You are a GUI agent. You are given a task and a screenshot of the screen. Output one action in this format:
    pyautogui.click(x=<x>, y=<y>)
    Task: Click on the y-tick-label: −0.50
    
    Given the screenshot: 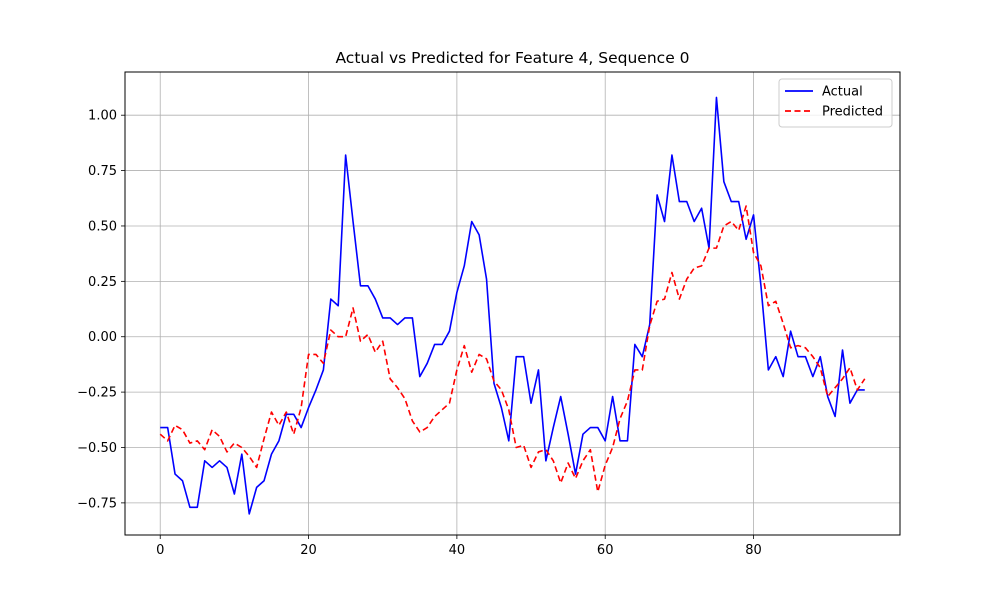 What is the action you would take?
    pyautogui.click(x=97, y=448)
    